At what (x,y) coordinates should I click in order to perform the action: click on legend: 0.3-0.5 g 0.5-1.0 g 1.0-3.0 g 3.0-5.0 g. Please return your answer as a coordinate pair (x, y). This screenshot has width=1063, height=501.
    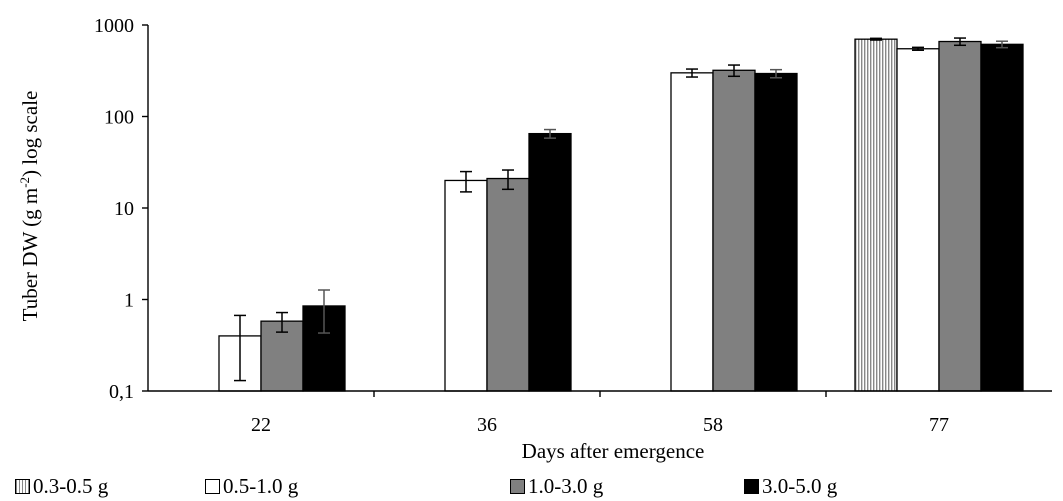
    Looking at the image, I should click on (532, 486).